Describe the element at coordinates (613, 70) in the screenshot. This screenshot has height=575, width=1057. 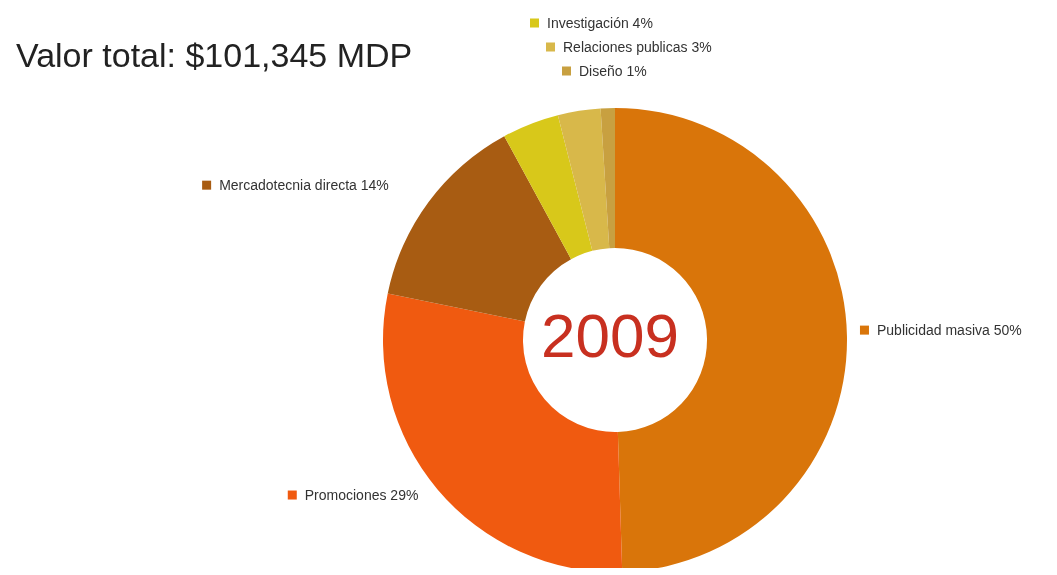
I see `legend-label: Diseño 1%` at that location.